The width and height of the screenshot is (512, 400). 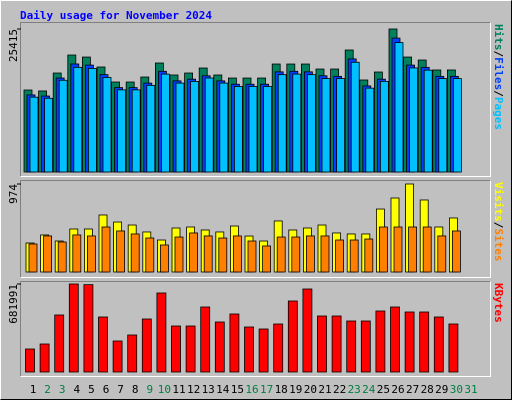 I want to click on x-tick-label: 6, so click(x=106, y=389).